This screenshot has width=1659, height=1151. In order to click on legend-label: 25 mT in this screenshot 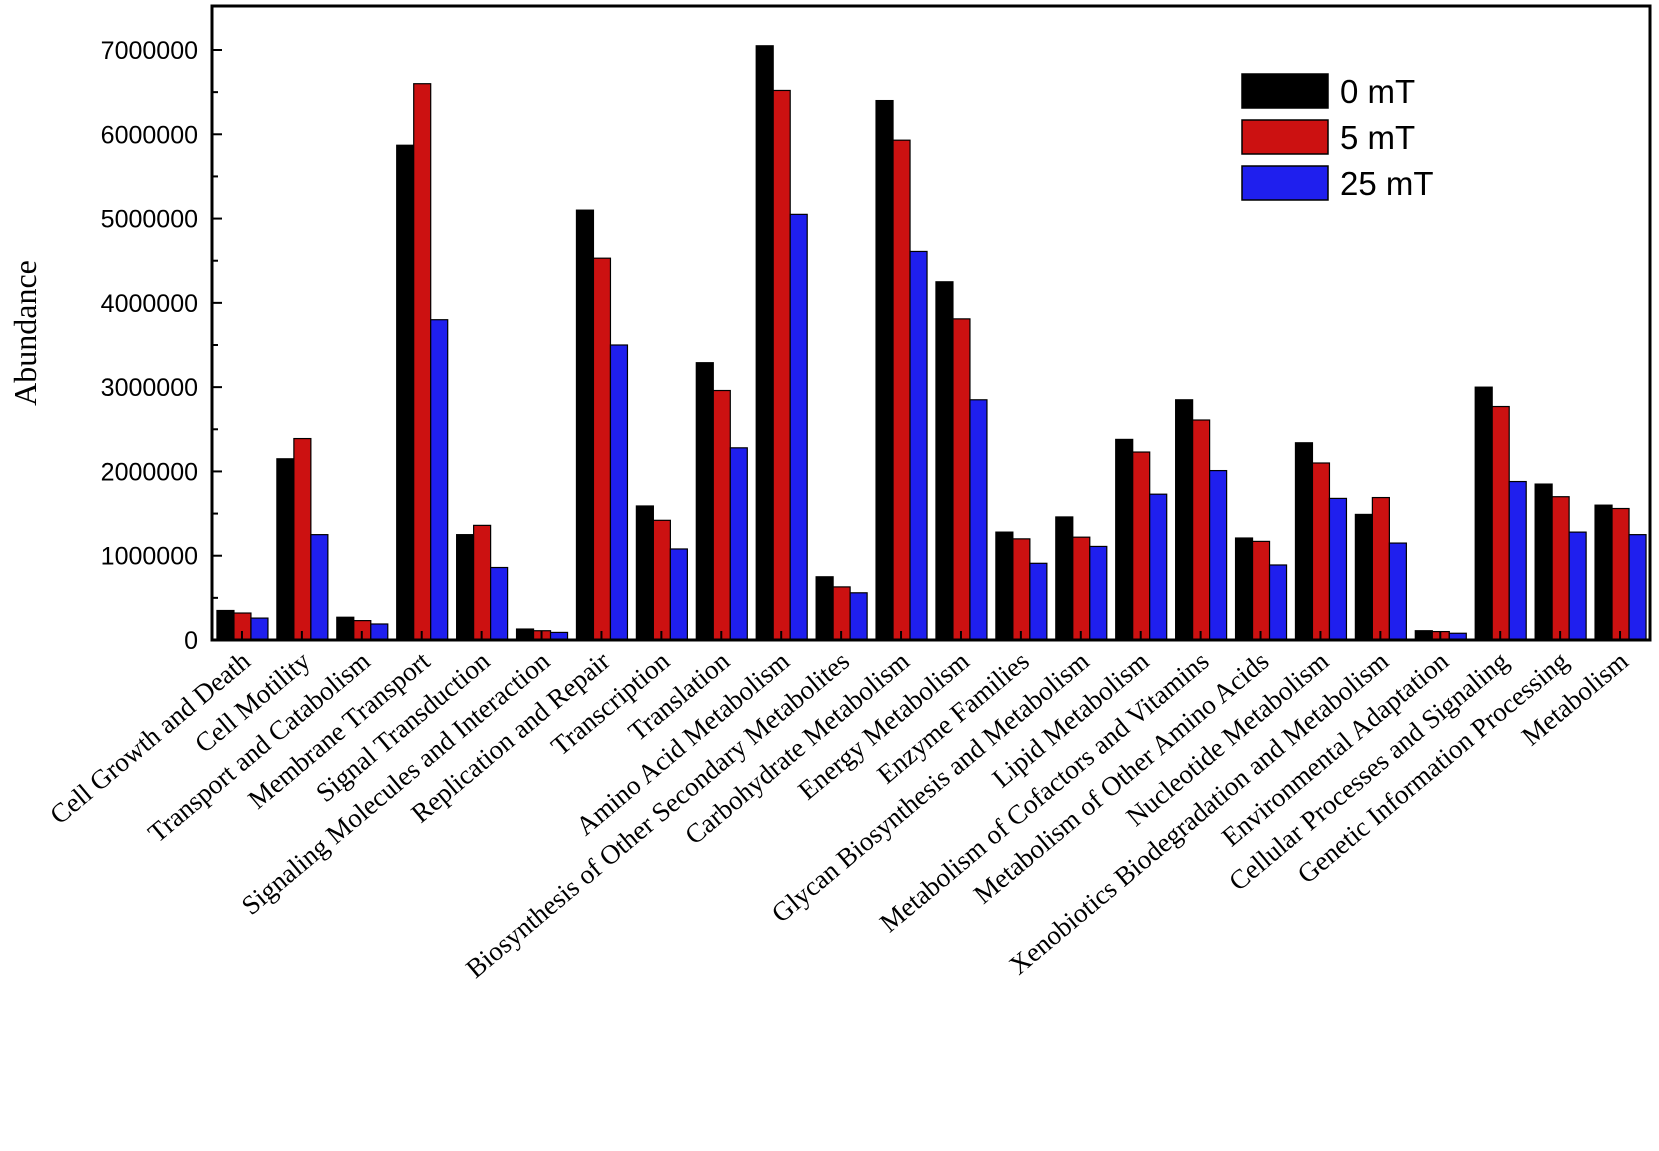, I will do `click(1387, 183)`.